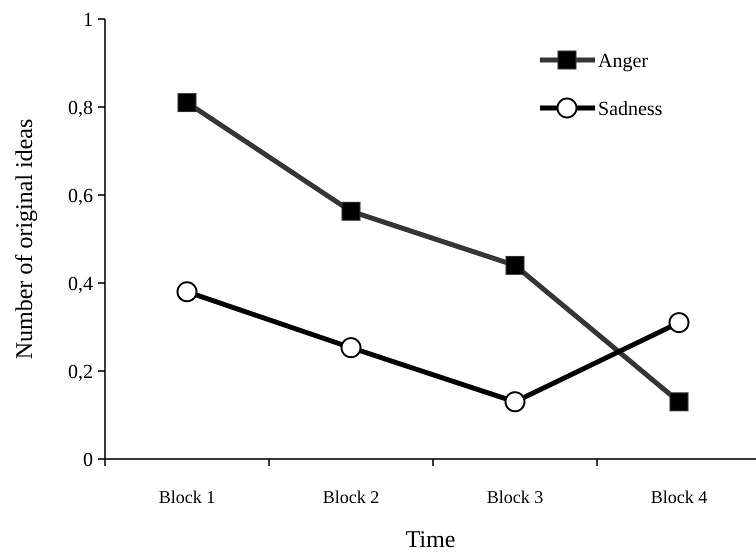  I want to click on y-tick-label: 0, so click(88, 460).